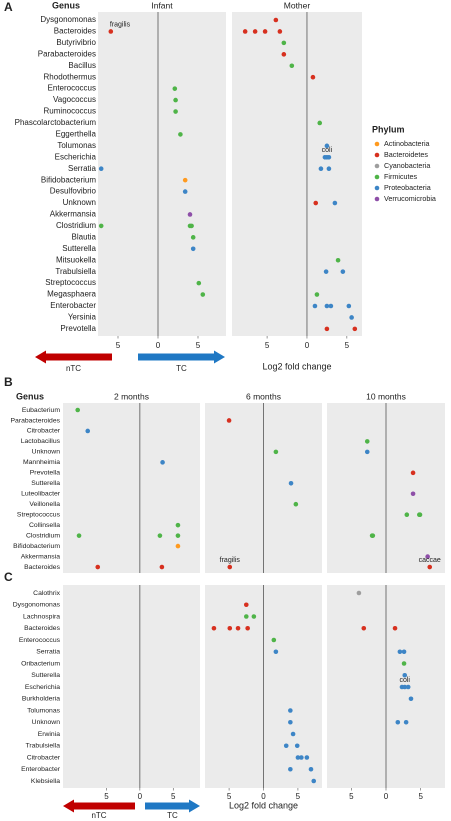 The height and width of the screenshot is (821, 451). Describe the element at coordinates (386, 396) in the screenshot. I see `facet-title: 10 months` at that location.